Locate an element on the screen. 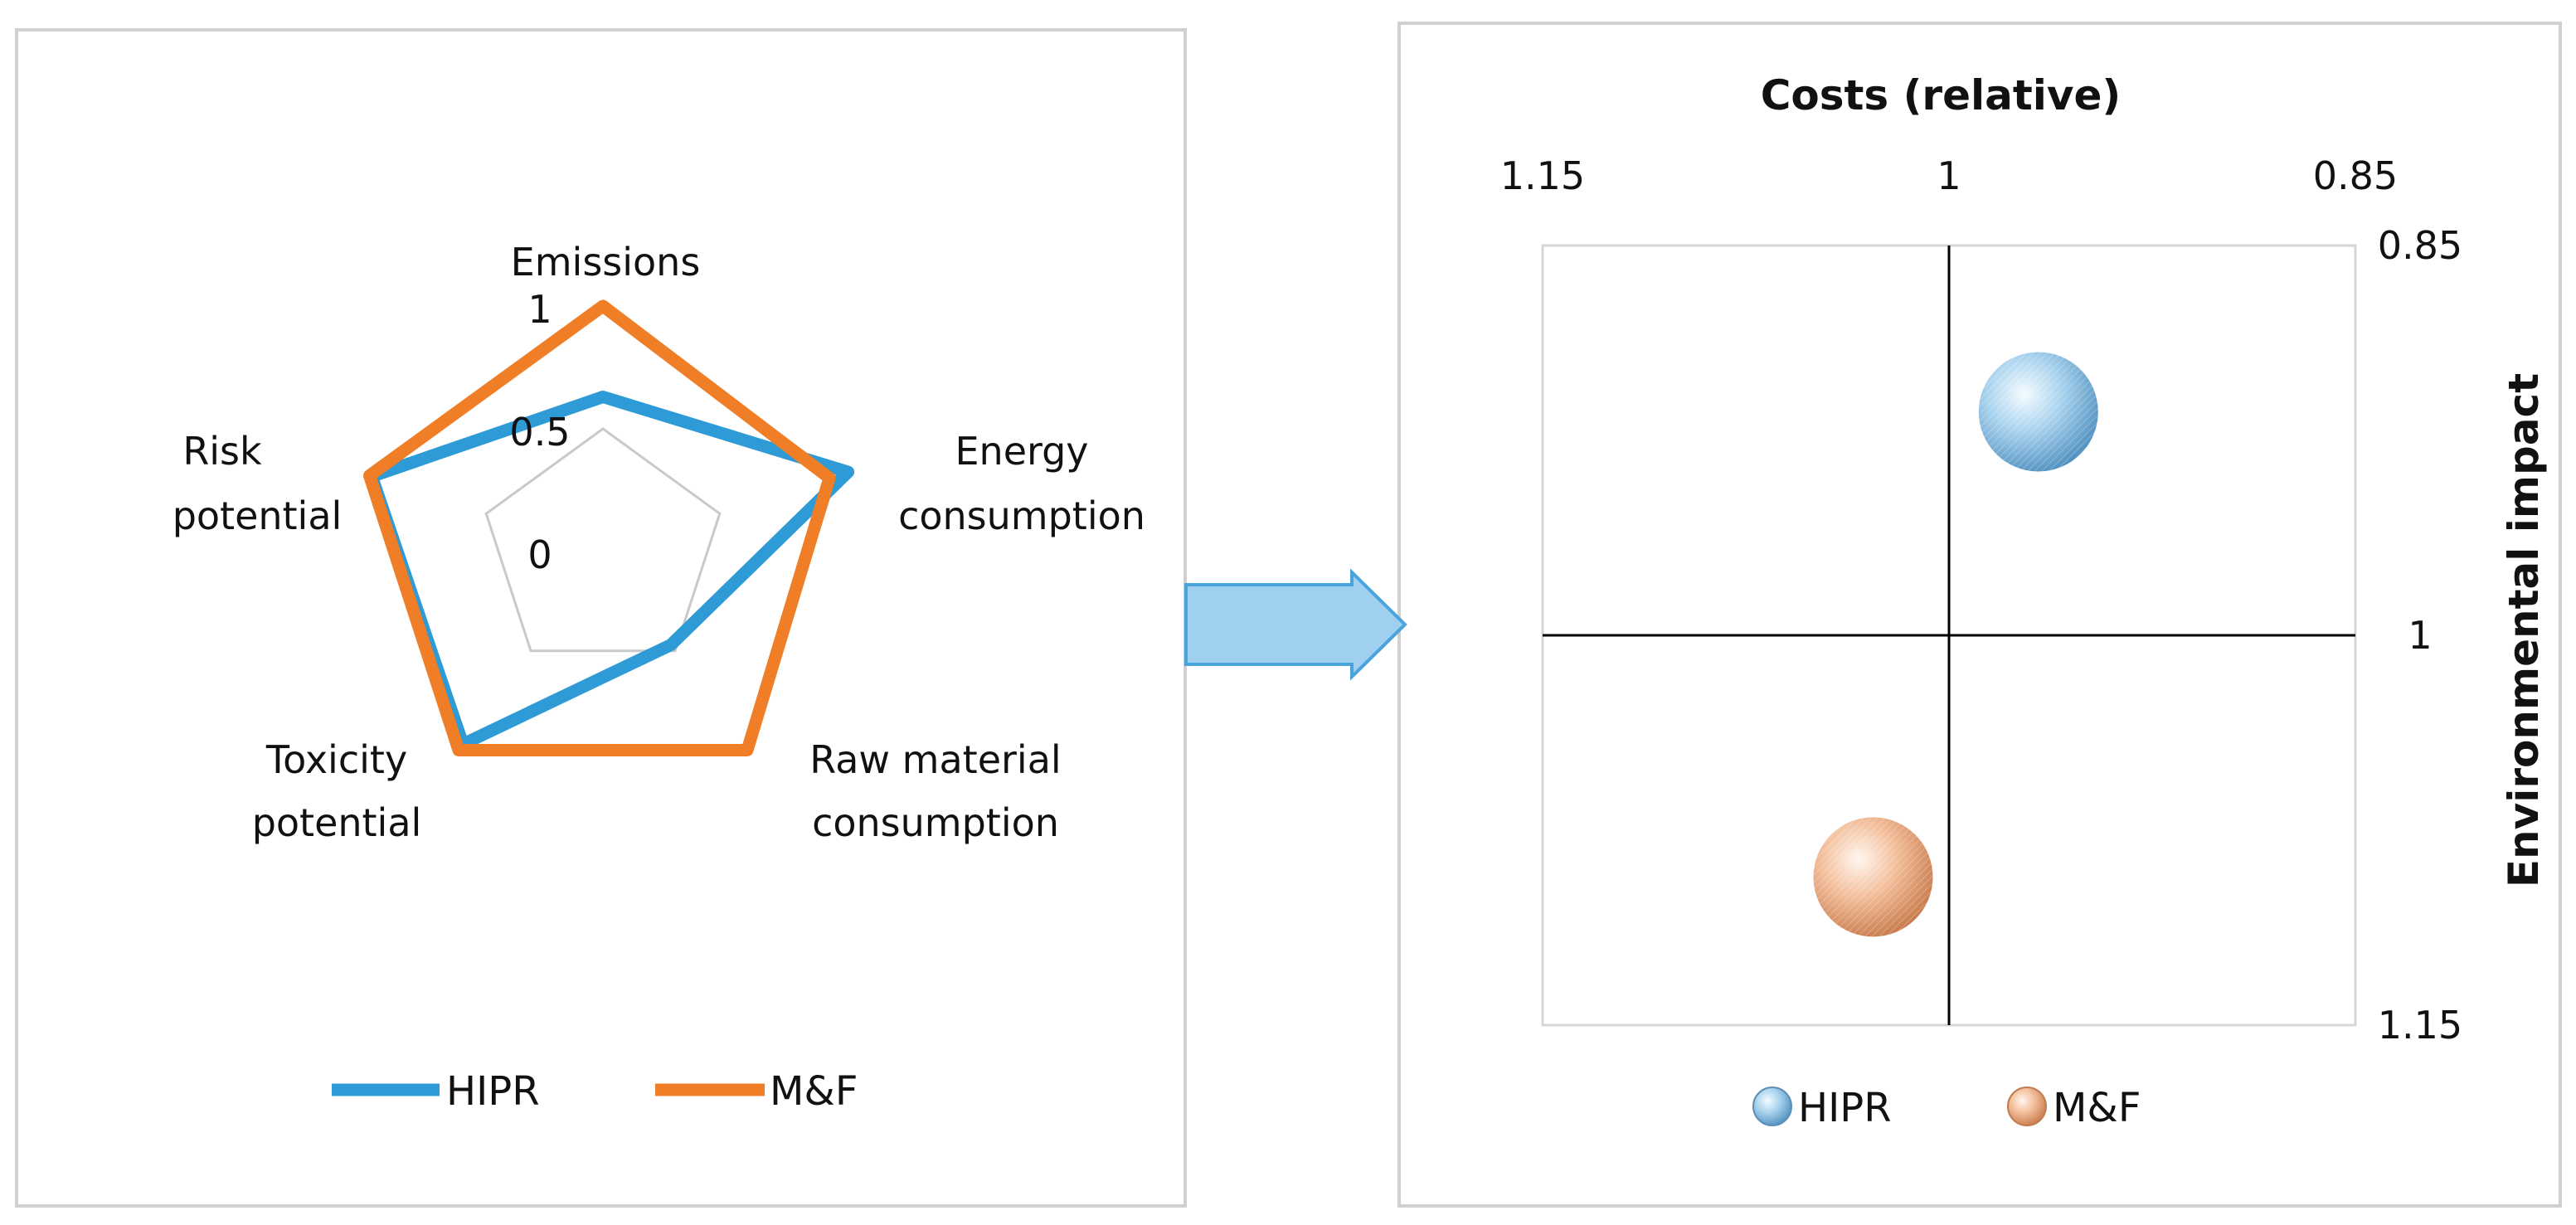 The width and height of the screenshot is (2576, 1225). bubble-ytick-1.15: 1.15 is located at coordinates (2420, 1025).